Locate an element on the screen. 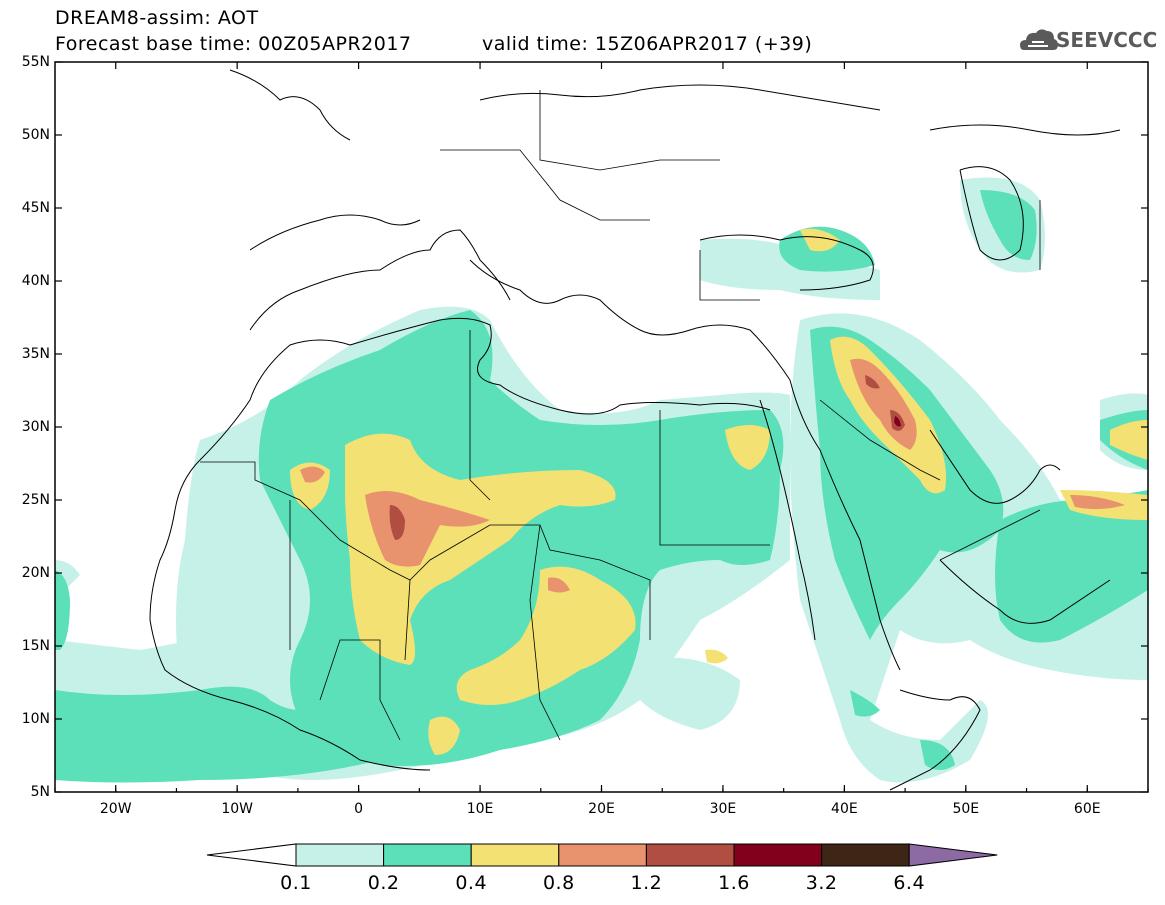 This screenshot has height=905, width=1165. lat-label: 20N is located at coordinates (35, 573).